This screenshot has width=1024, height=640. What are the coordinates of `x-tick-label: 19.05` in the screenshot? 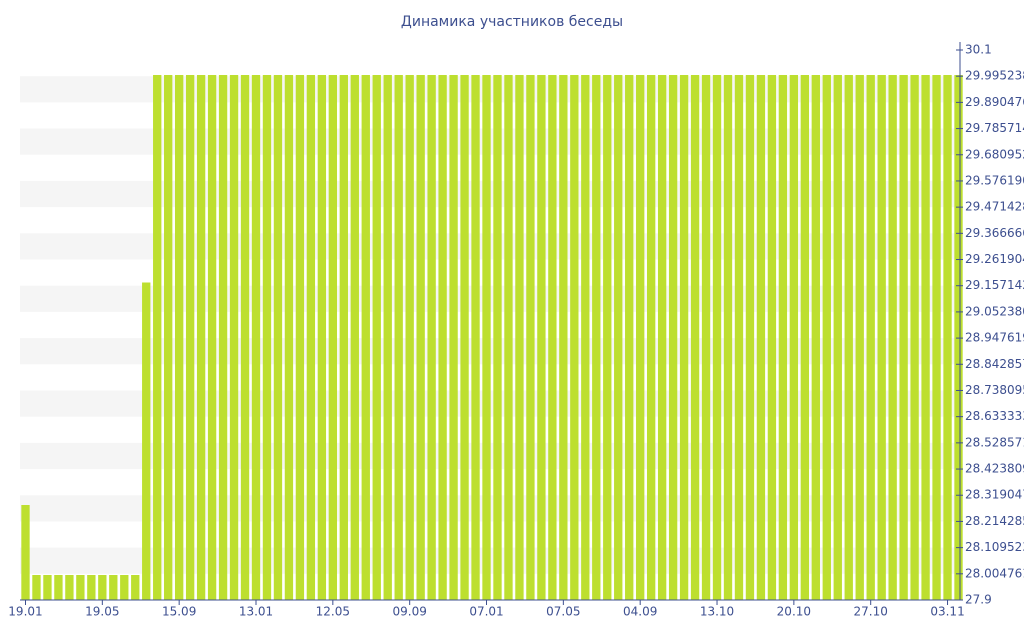 It's located at (102, 612).